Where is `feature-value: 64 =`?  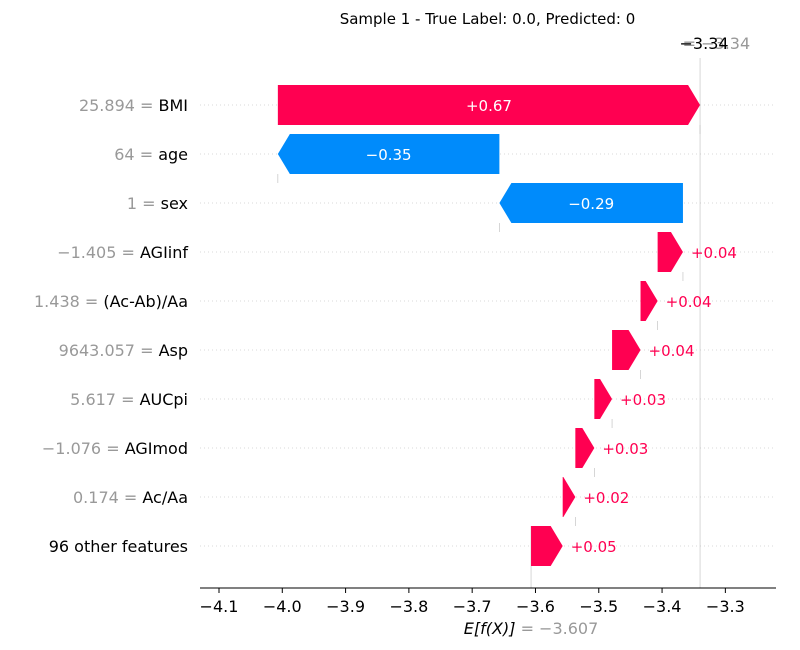
feature-value: 64 = is located at coordinates (136, 154).